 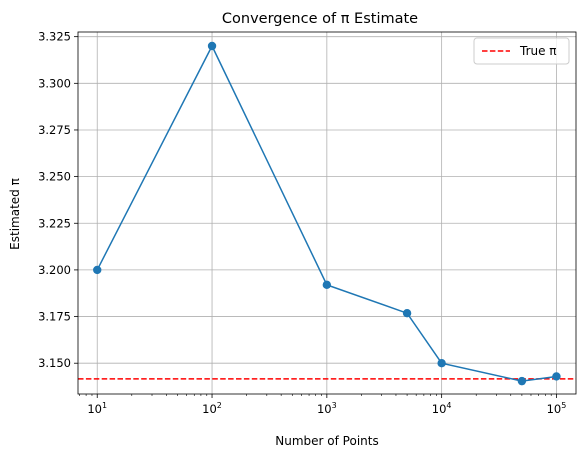 I want to click on x-tick-exponent: 5, so click(x=563, y=405).